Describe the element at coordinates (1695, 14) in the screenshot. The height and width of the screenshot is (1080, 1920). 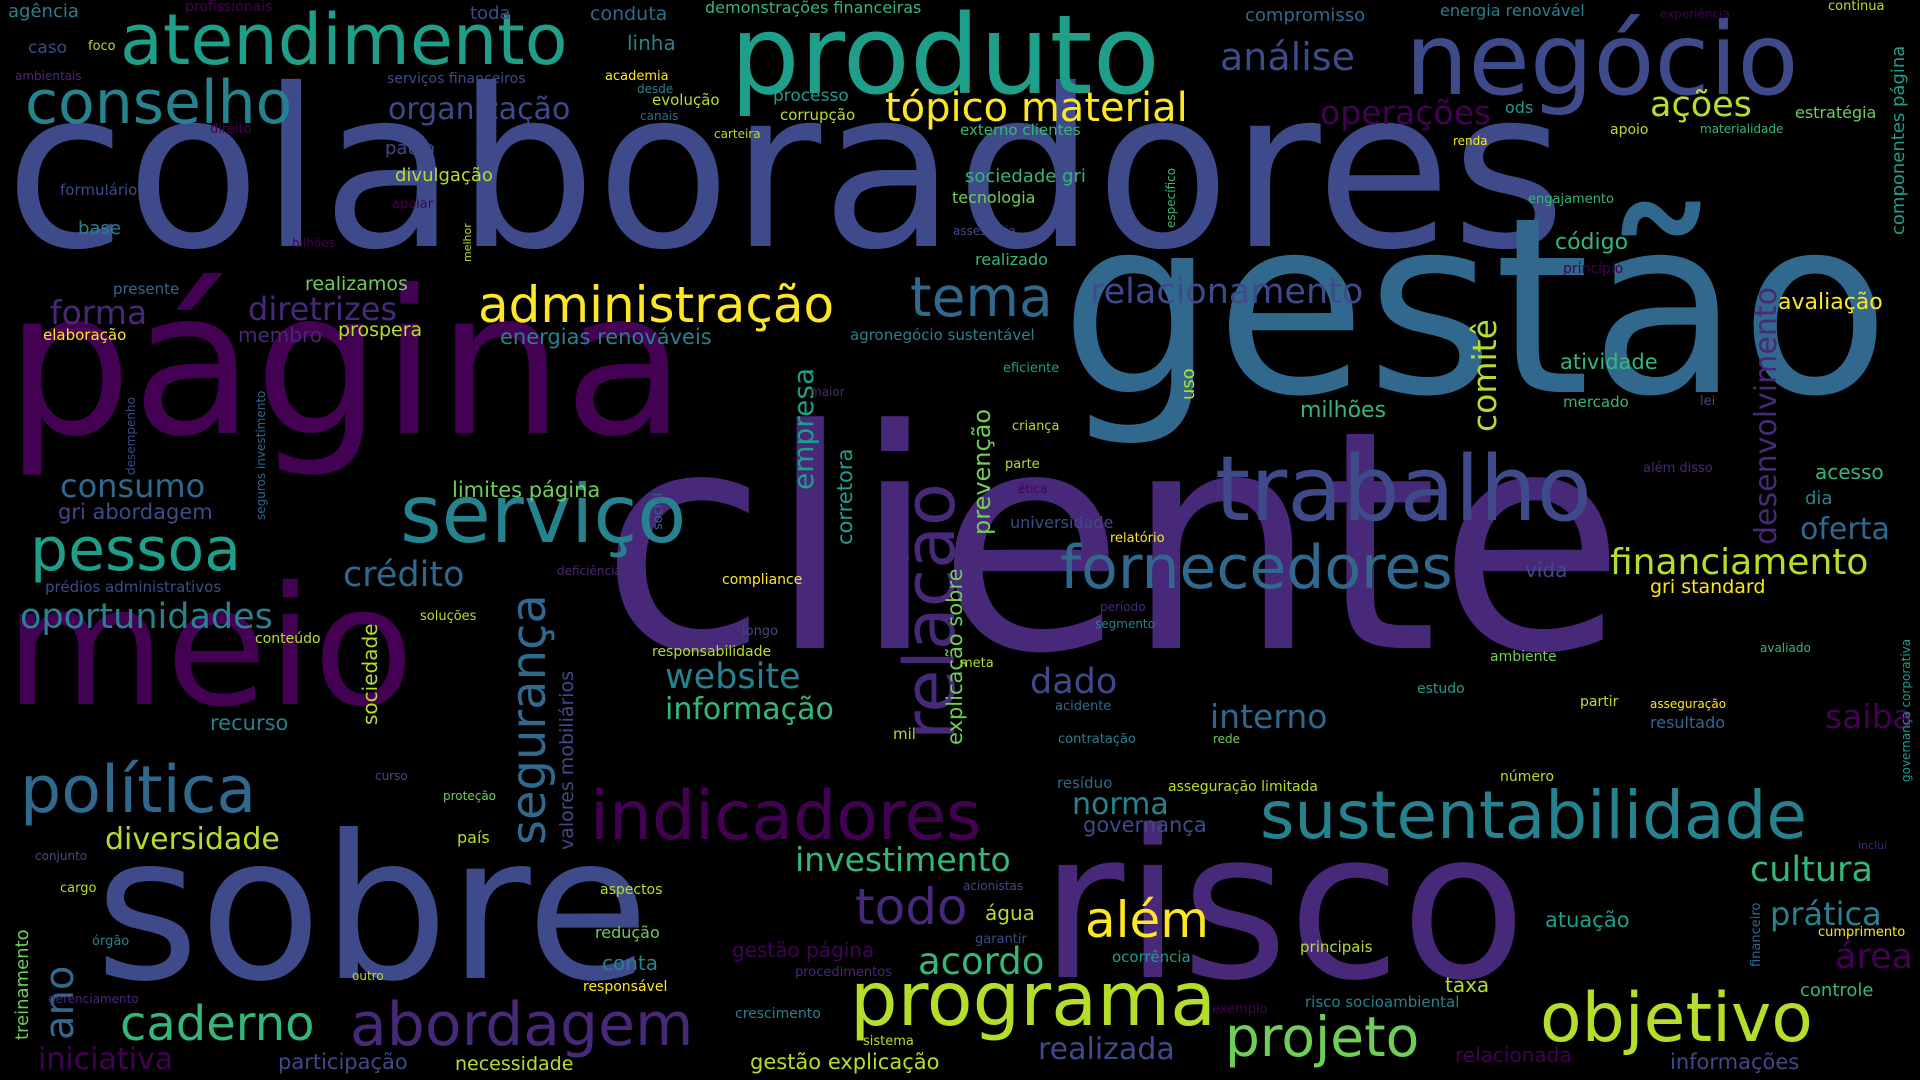
I see `word: experiência` at that location.